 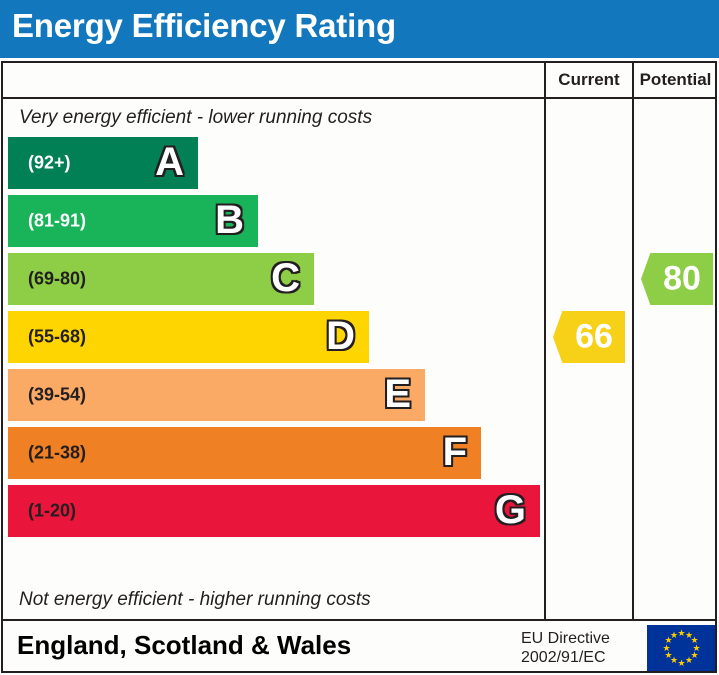 I want to click on band-a-letter: A, so click(x=169, y=162).